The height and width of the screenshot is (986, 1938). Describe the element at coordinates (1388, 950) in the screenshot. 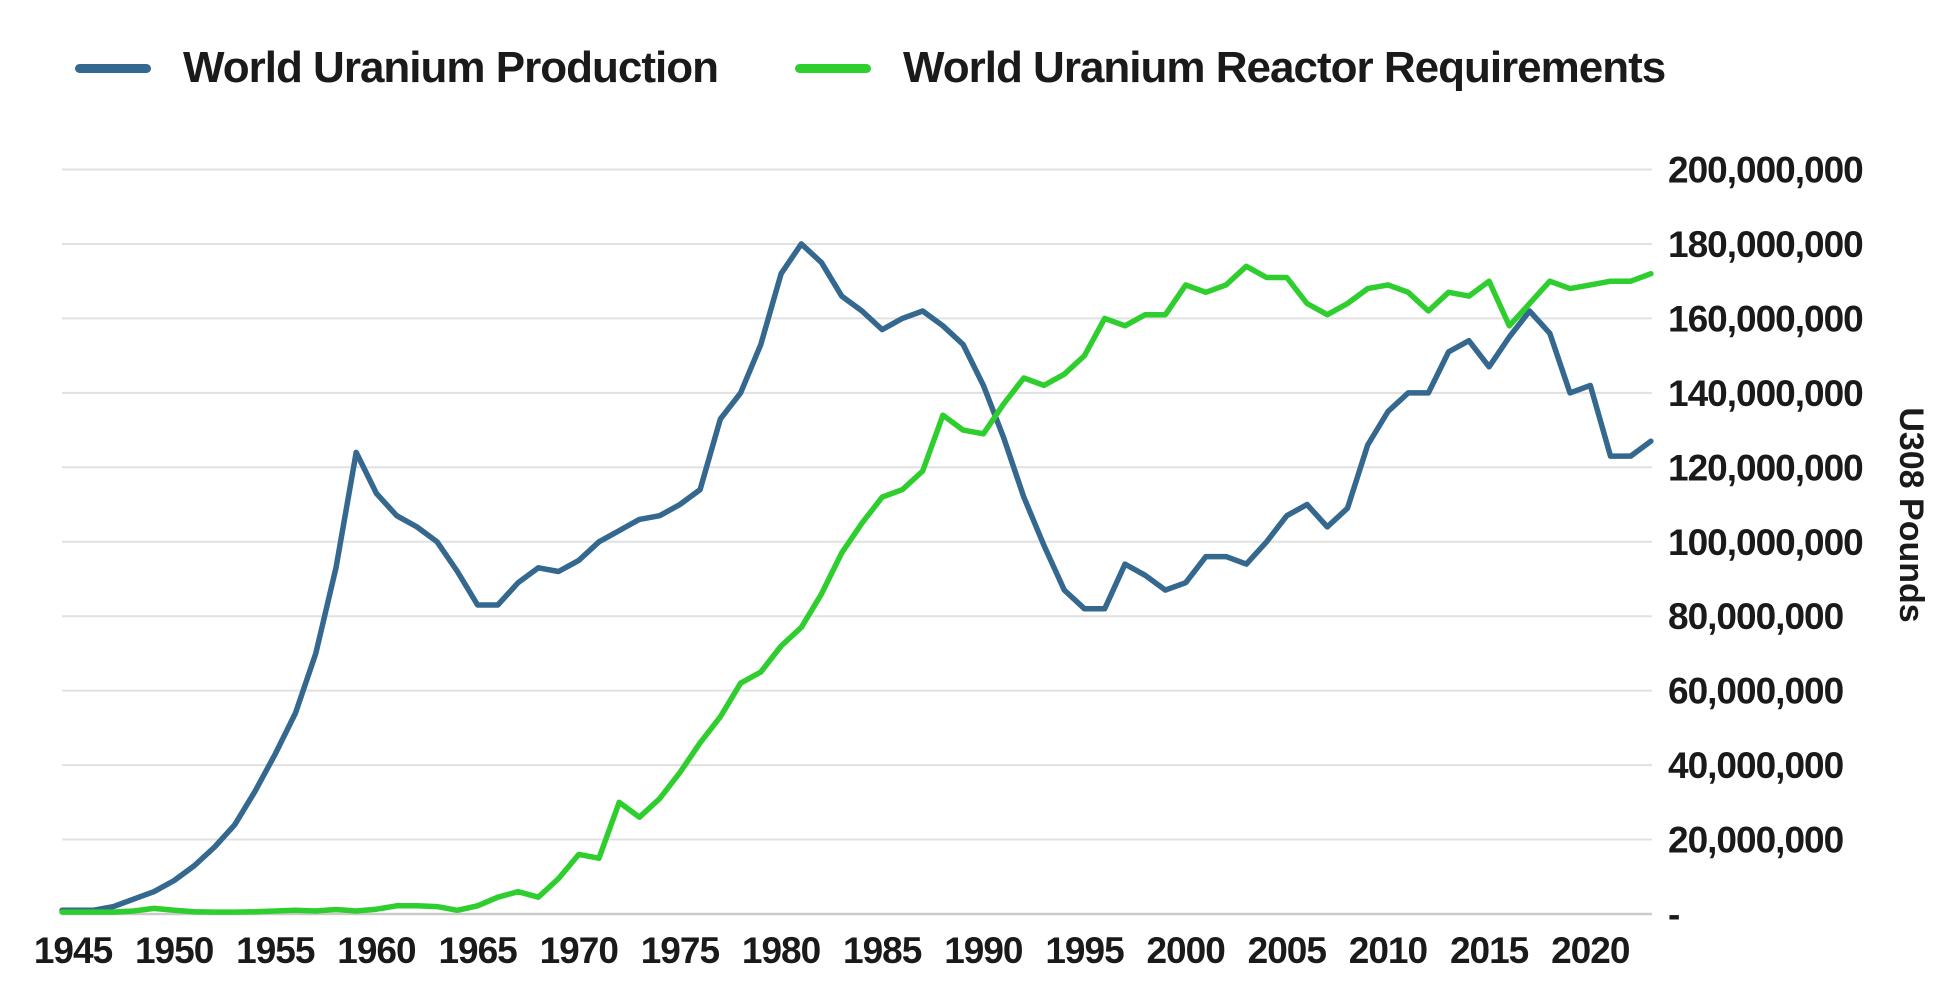

I see `x-tick-label: 2010` at that location.